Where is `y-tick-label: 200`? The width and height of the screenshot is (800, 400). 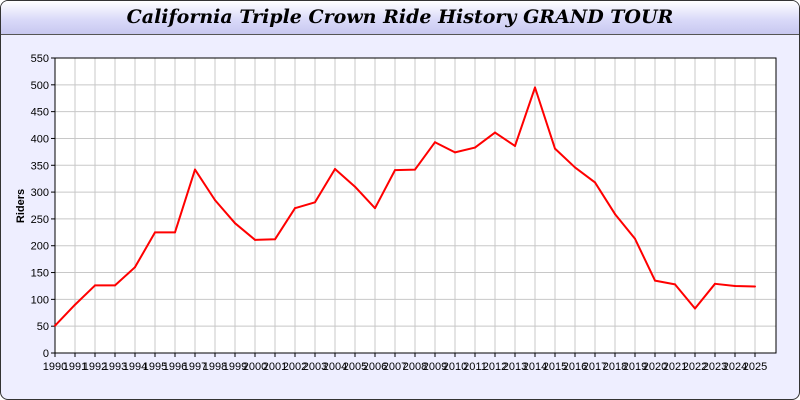 y-tick-label: 200 is located at coordinates (40, 247).